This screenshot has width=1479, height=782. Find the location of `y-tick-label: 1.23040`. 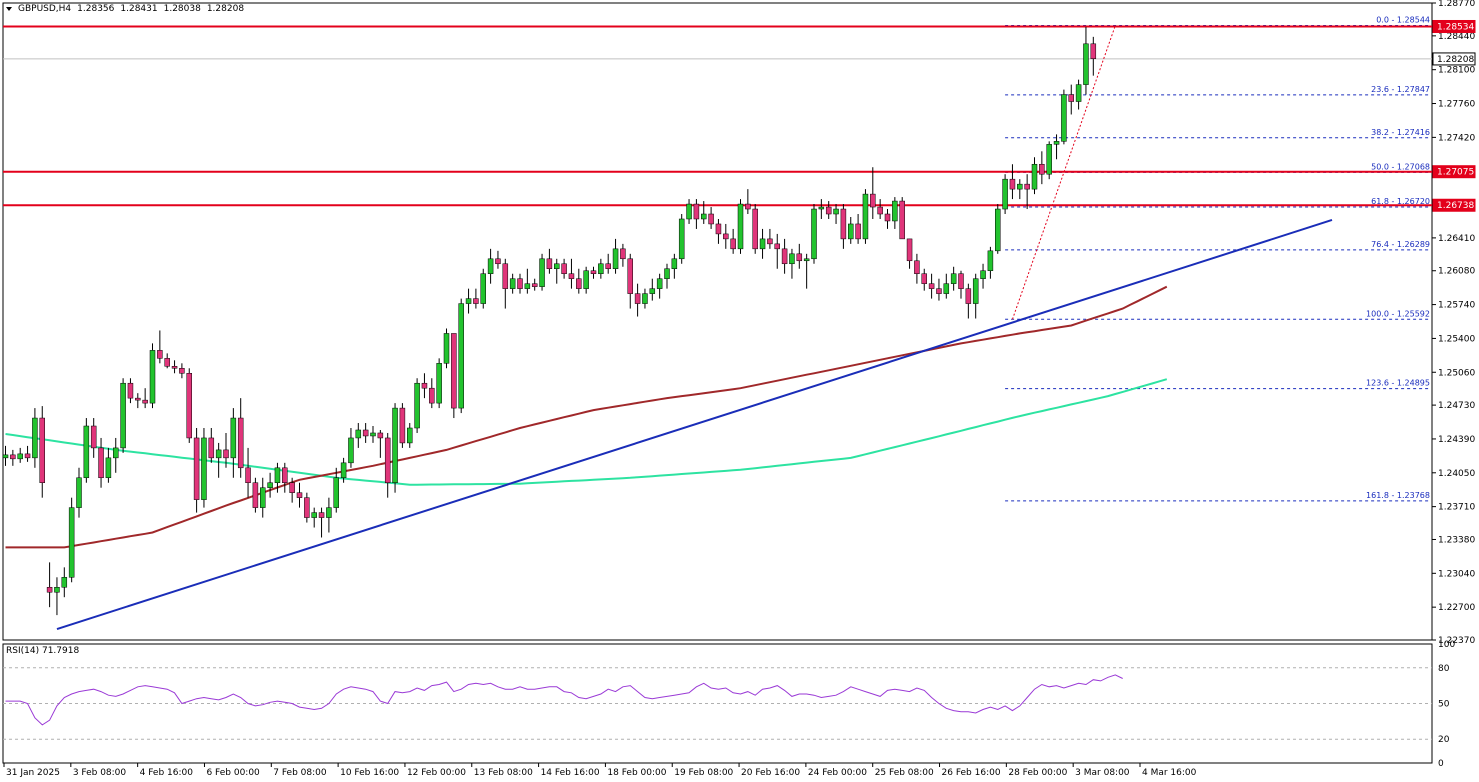

y-tick-label: 1.23040 is located at coordinates (1456, 574).